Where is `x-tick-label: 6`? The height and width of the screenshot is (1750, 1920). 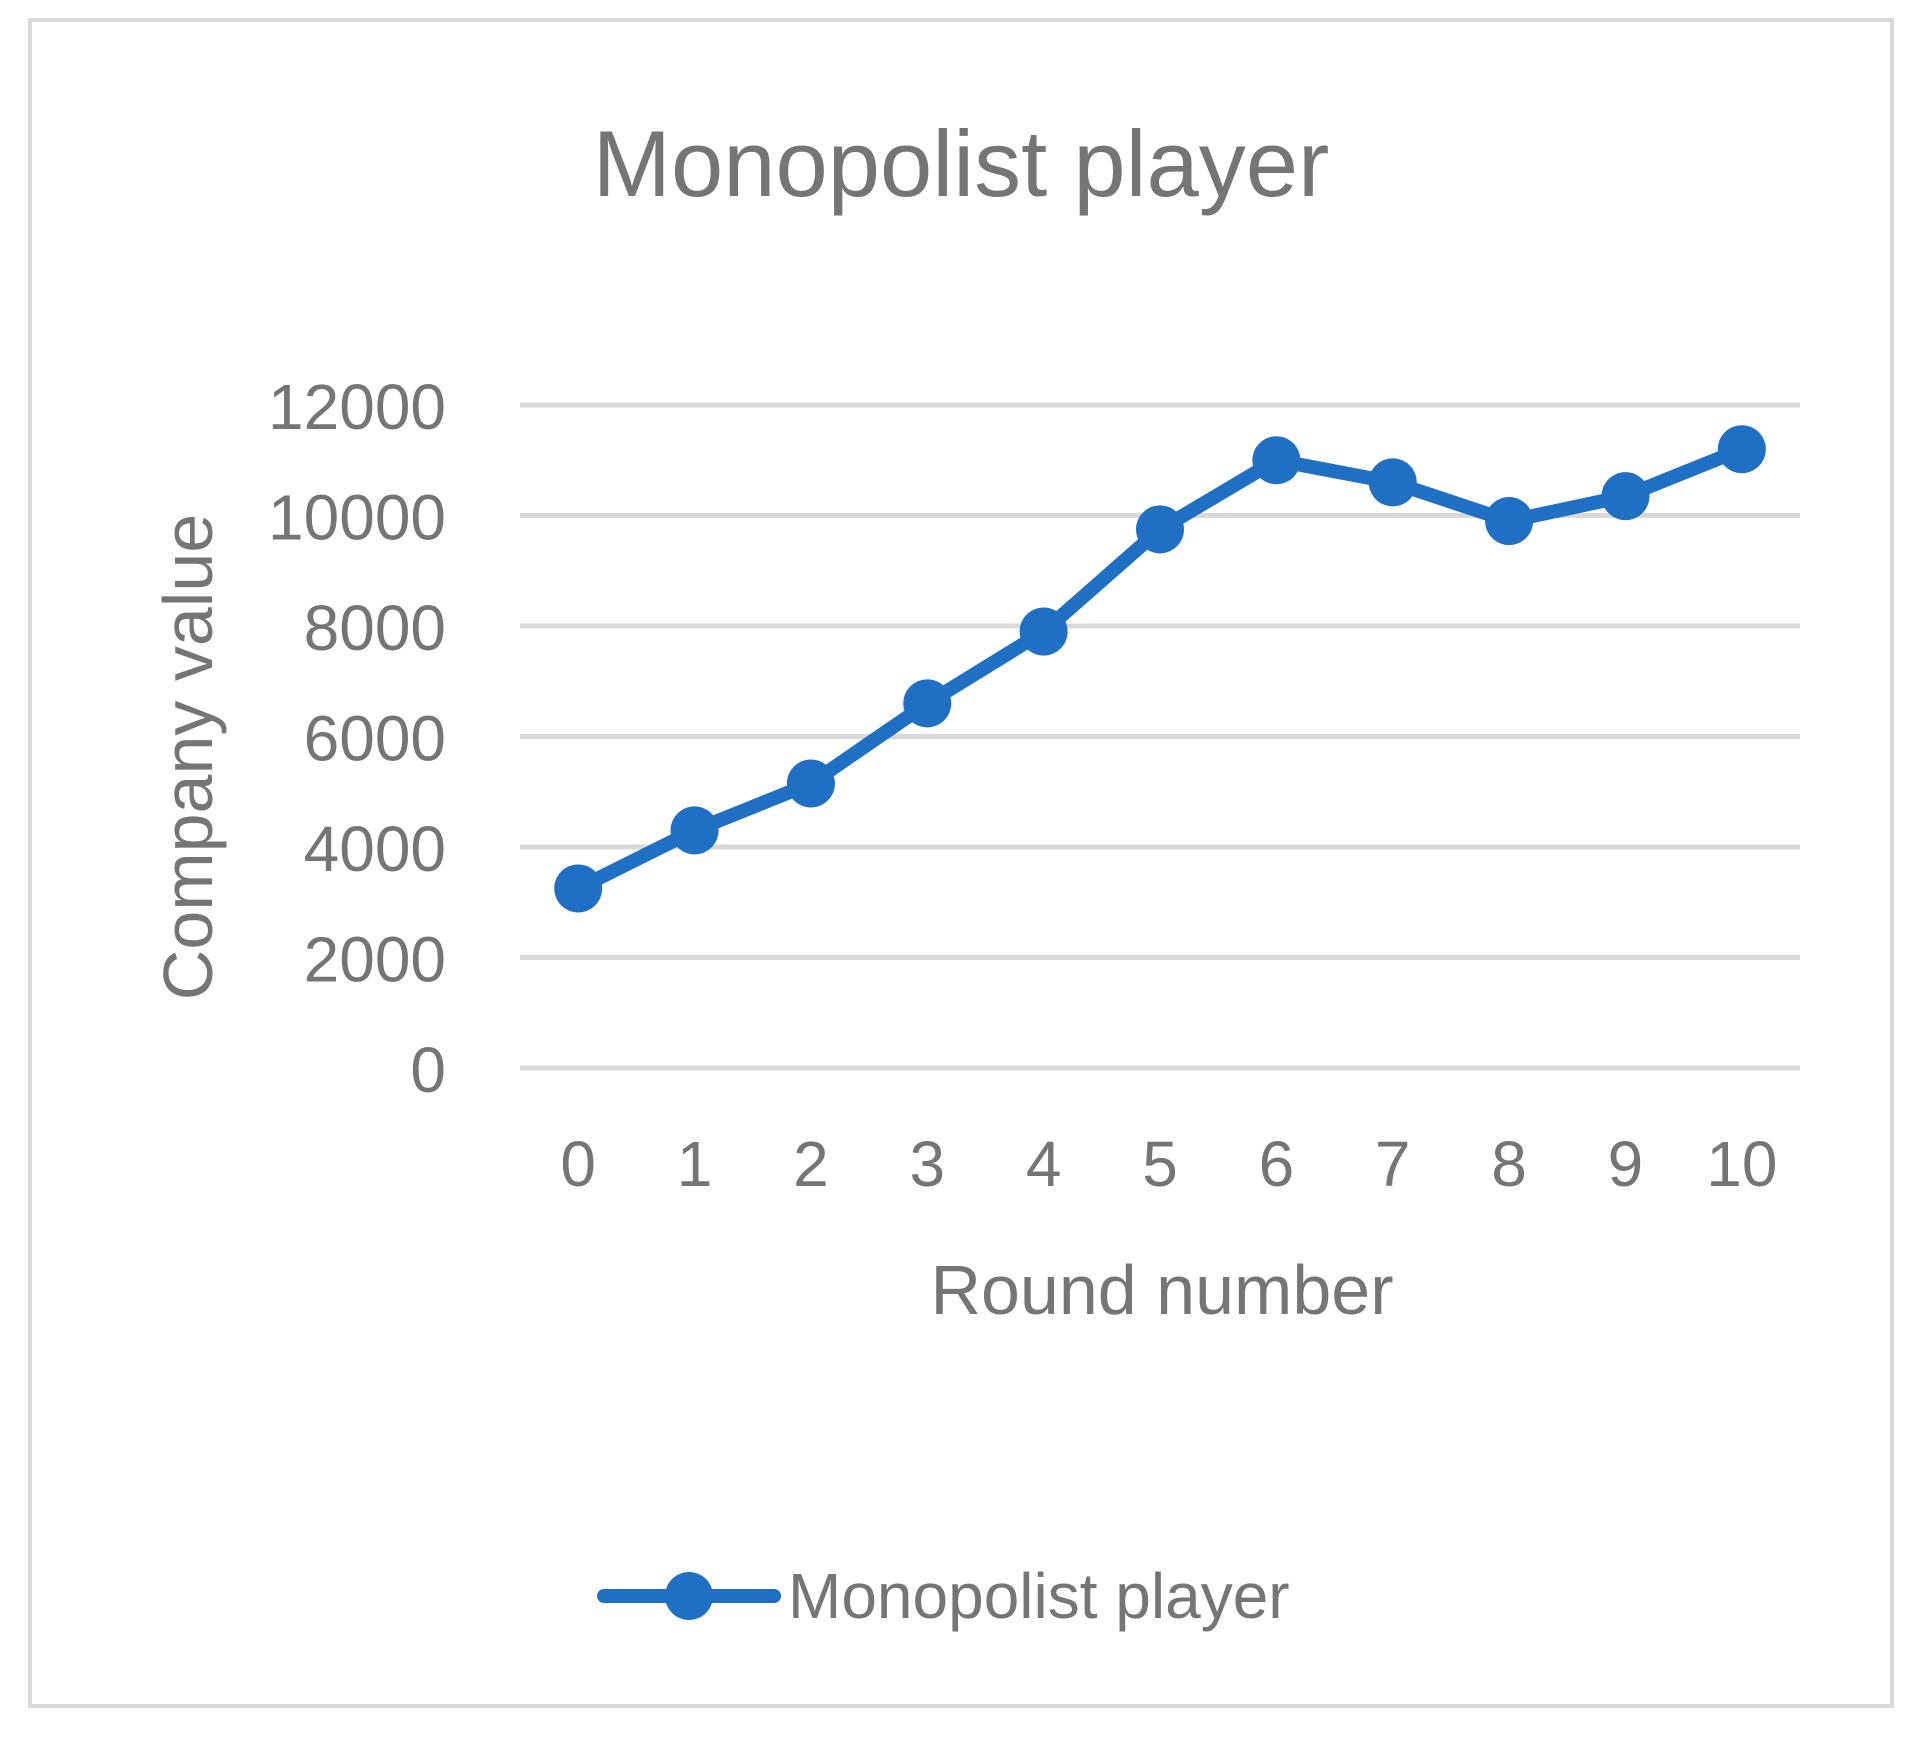 x-tick-label: 6 is located at coordinates (1277, 1164).